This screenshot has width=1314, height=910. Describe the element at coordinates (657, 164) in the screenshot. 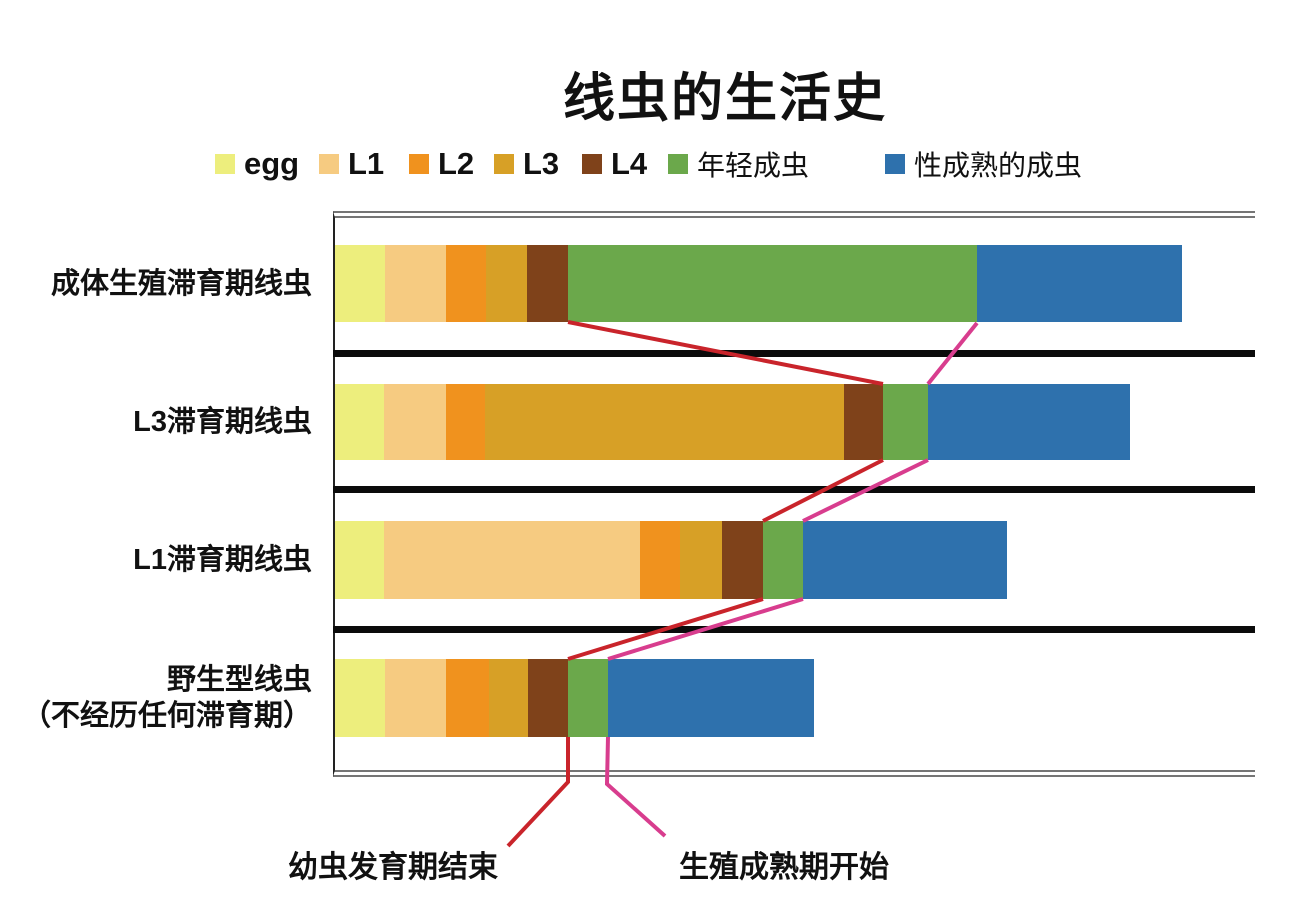

I see `legend: egg L1 L2 L3 L4 年轻成虫 性成熟的成虫` at that location.